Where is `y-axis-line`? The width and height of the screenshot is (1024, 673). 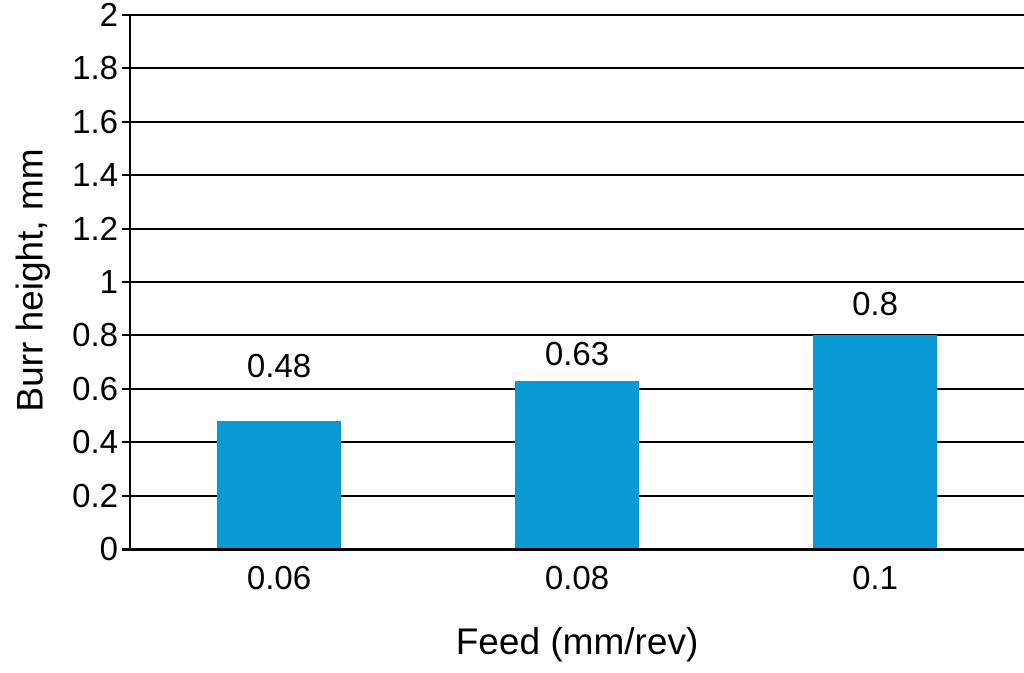
y-axis-line is located at coordinates (130, 283).